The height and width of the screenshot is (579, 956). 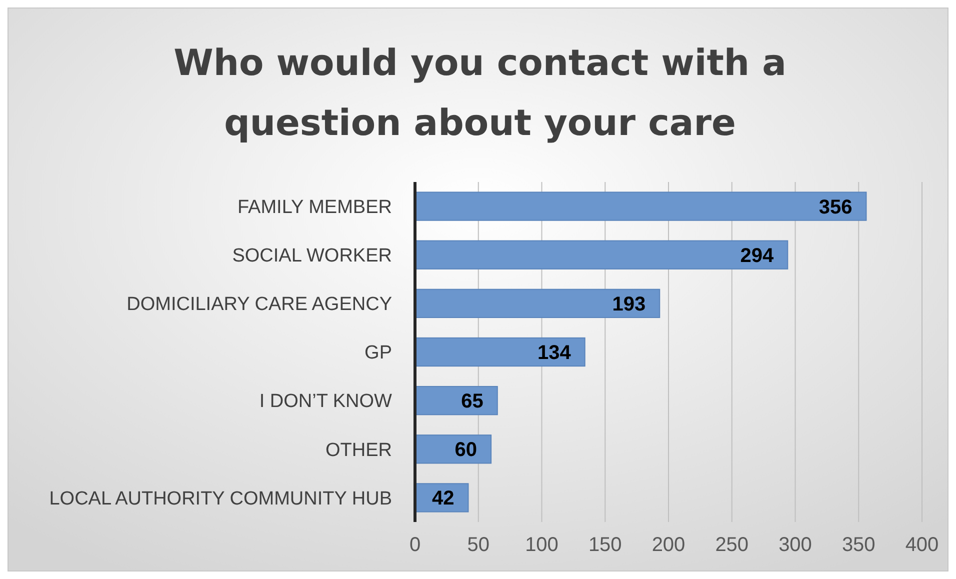 What do you see at coordinates (554, 353) in the screenshot?
I see `data-label: 134` at bounding box center [554, 353].